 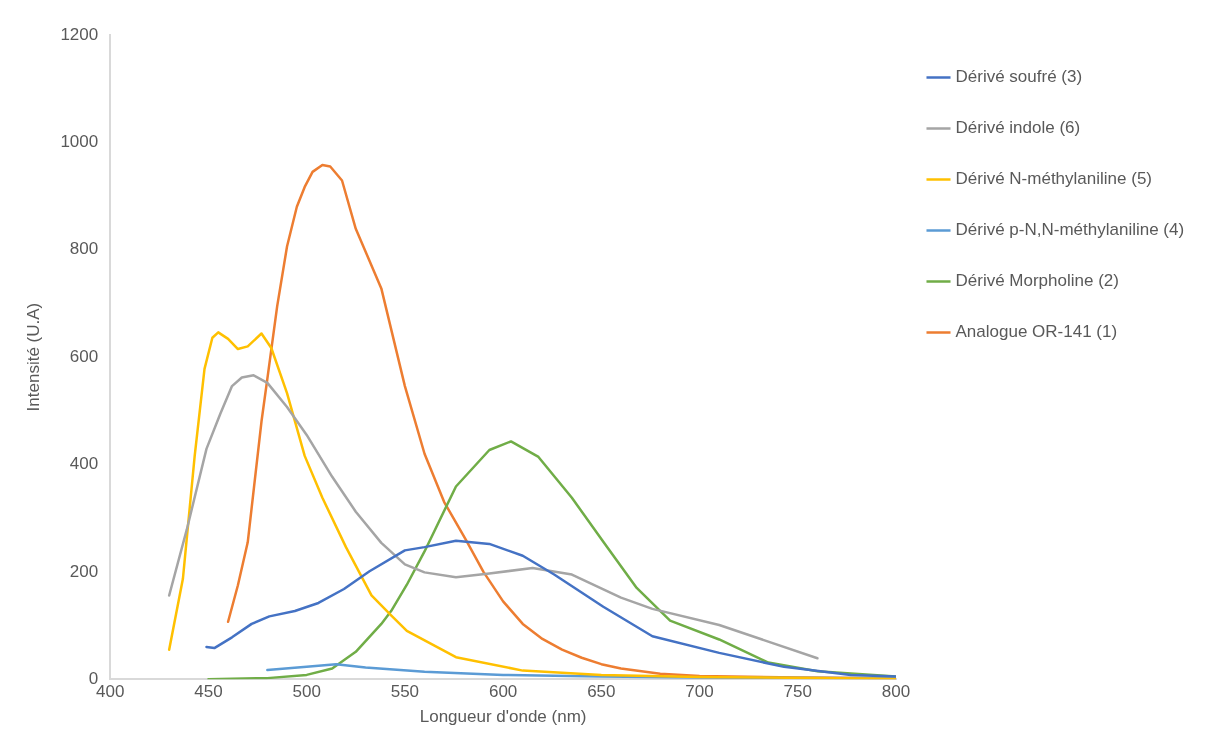 I want to click on x-tick-label: 600, so click(x=503, y=692).